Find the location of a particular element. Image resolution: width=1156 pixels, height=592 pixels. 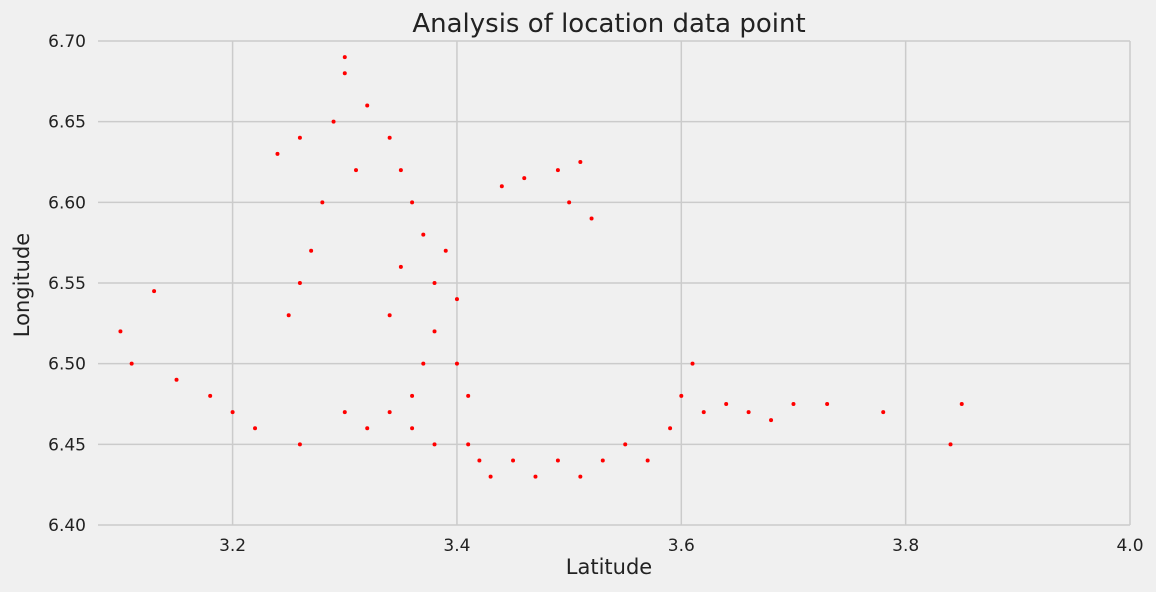

y-tick-label: 6.60 is located at coordinates (67, 203).